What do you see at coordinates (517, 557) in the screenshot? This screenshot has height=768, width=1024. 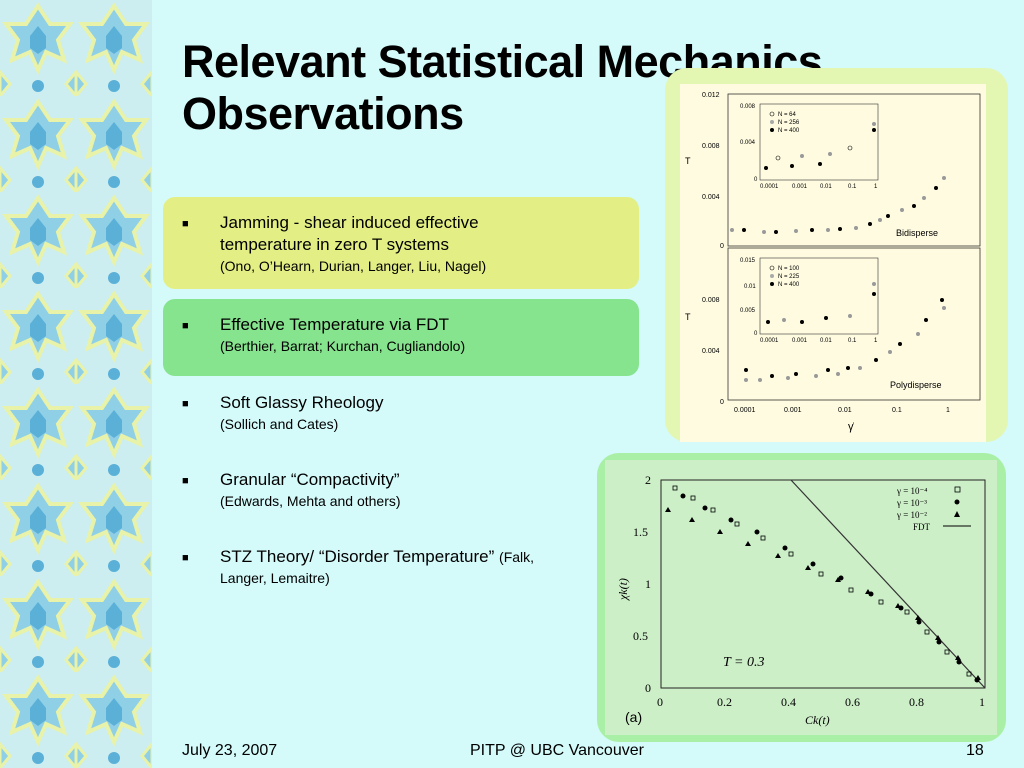 I see `bullet-citation: (Falk,` at bounding box center [517, 557].